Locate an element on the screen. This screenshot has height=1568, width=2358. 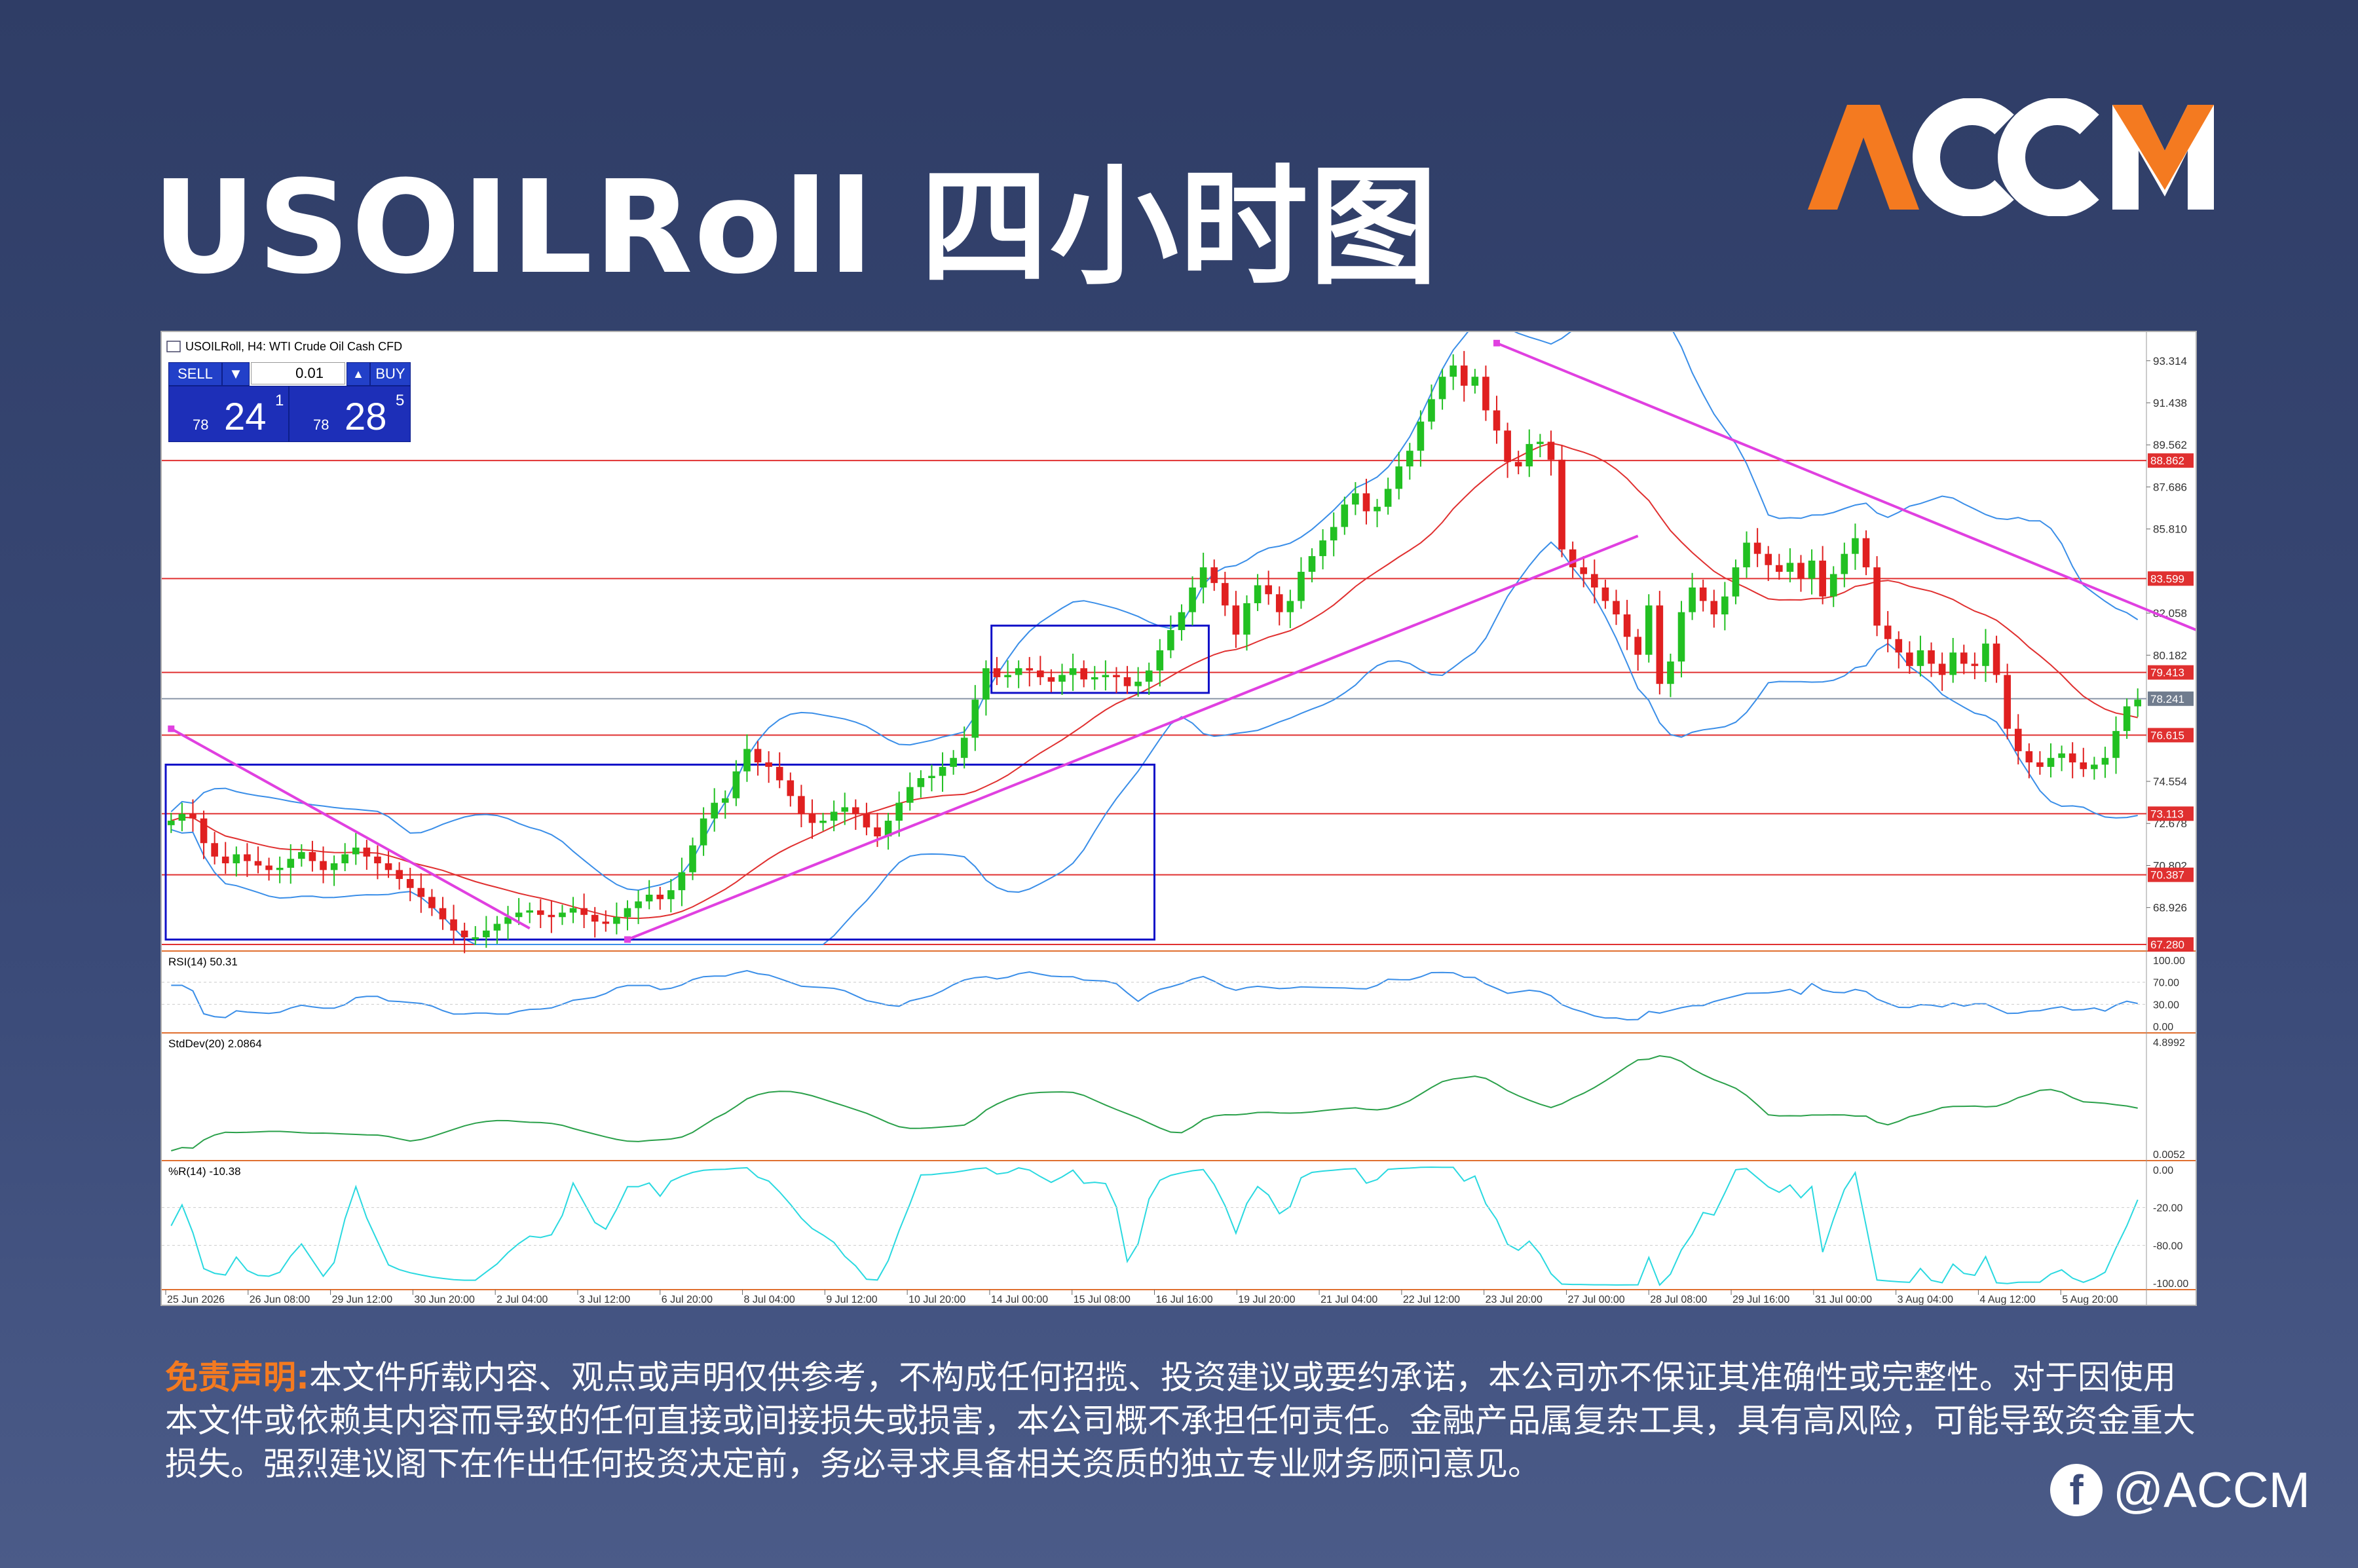
level-tag-label: 70.387 is located at coordinates (2167, 875).